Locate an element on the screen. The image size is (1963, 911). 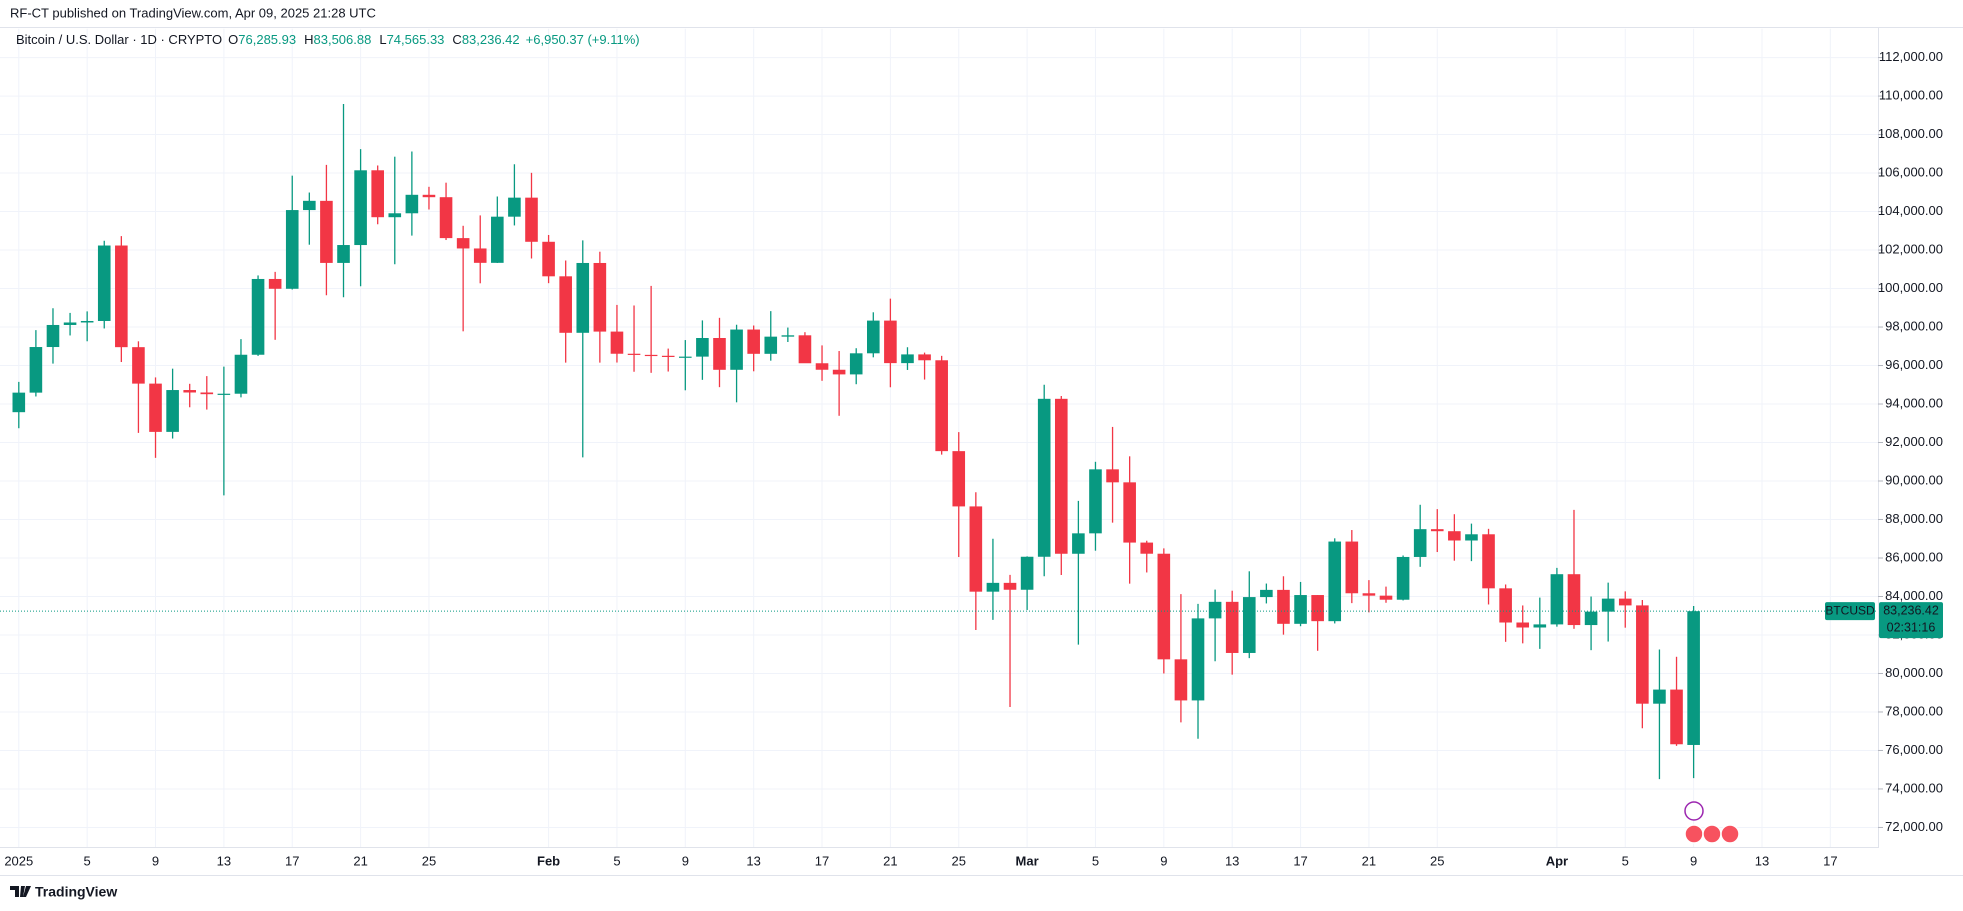
countdown-label: 02:31:16 is located at coordinates (1911, 627).